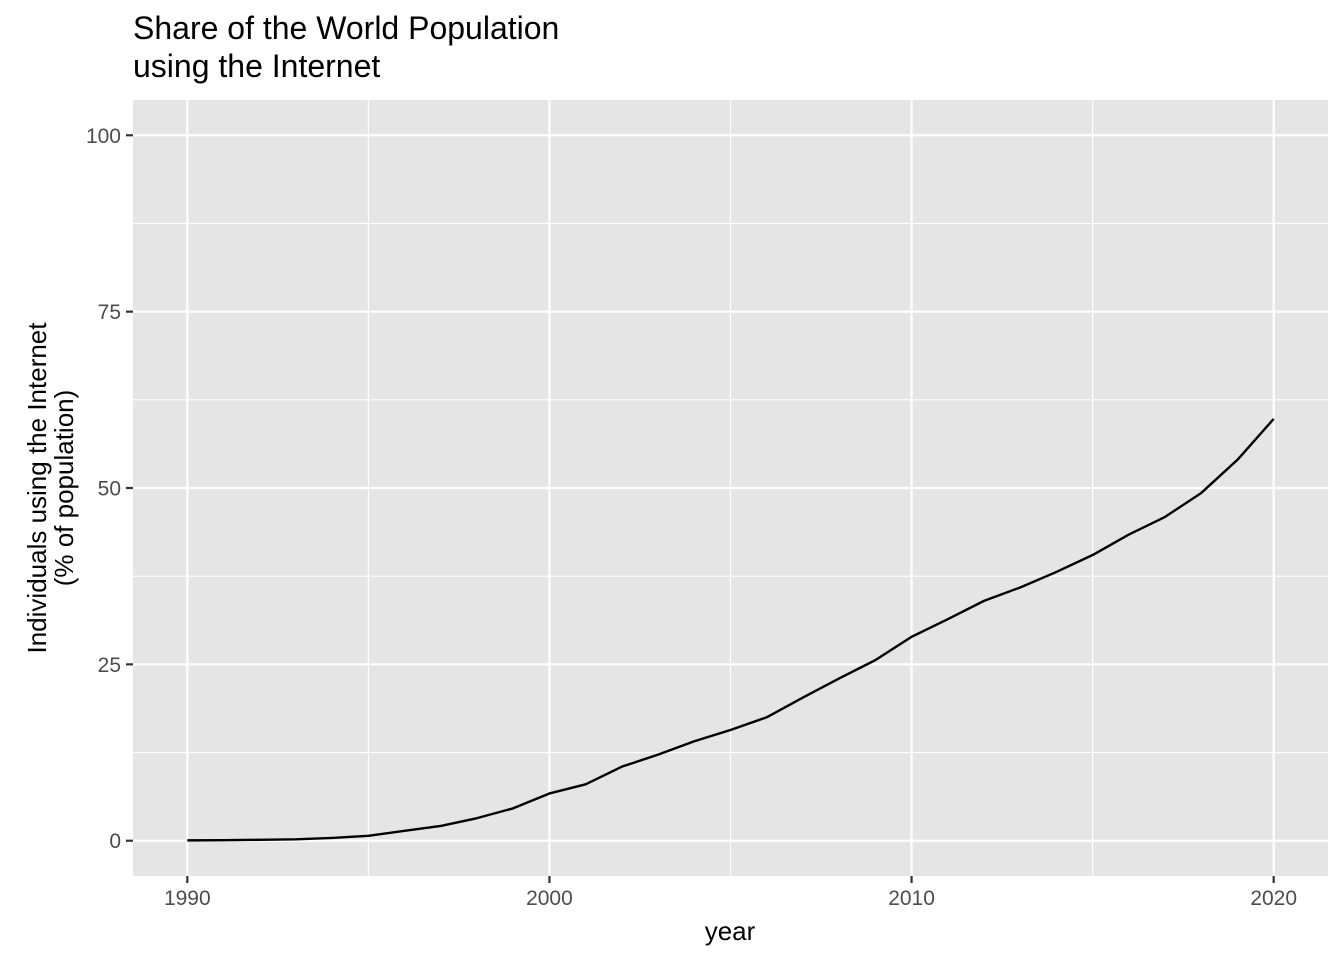  What do you see at coordinates (256, 66) in the screenshot?
I see `chart-title-line-2: using the Internet` at bounding box center [256, 66].